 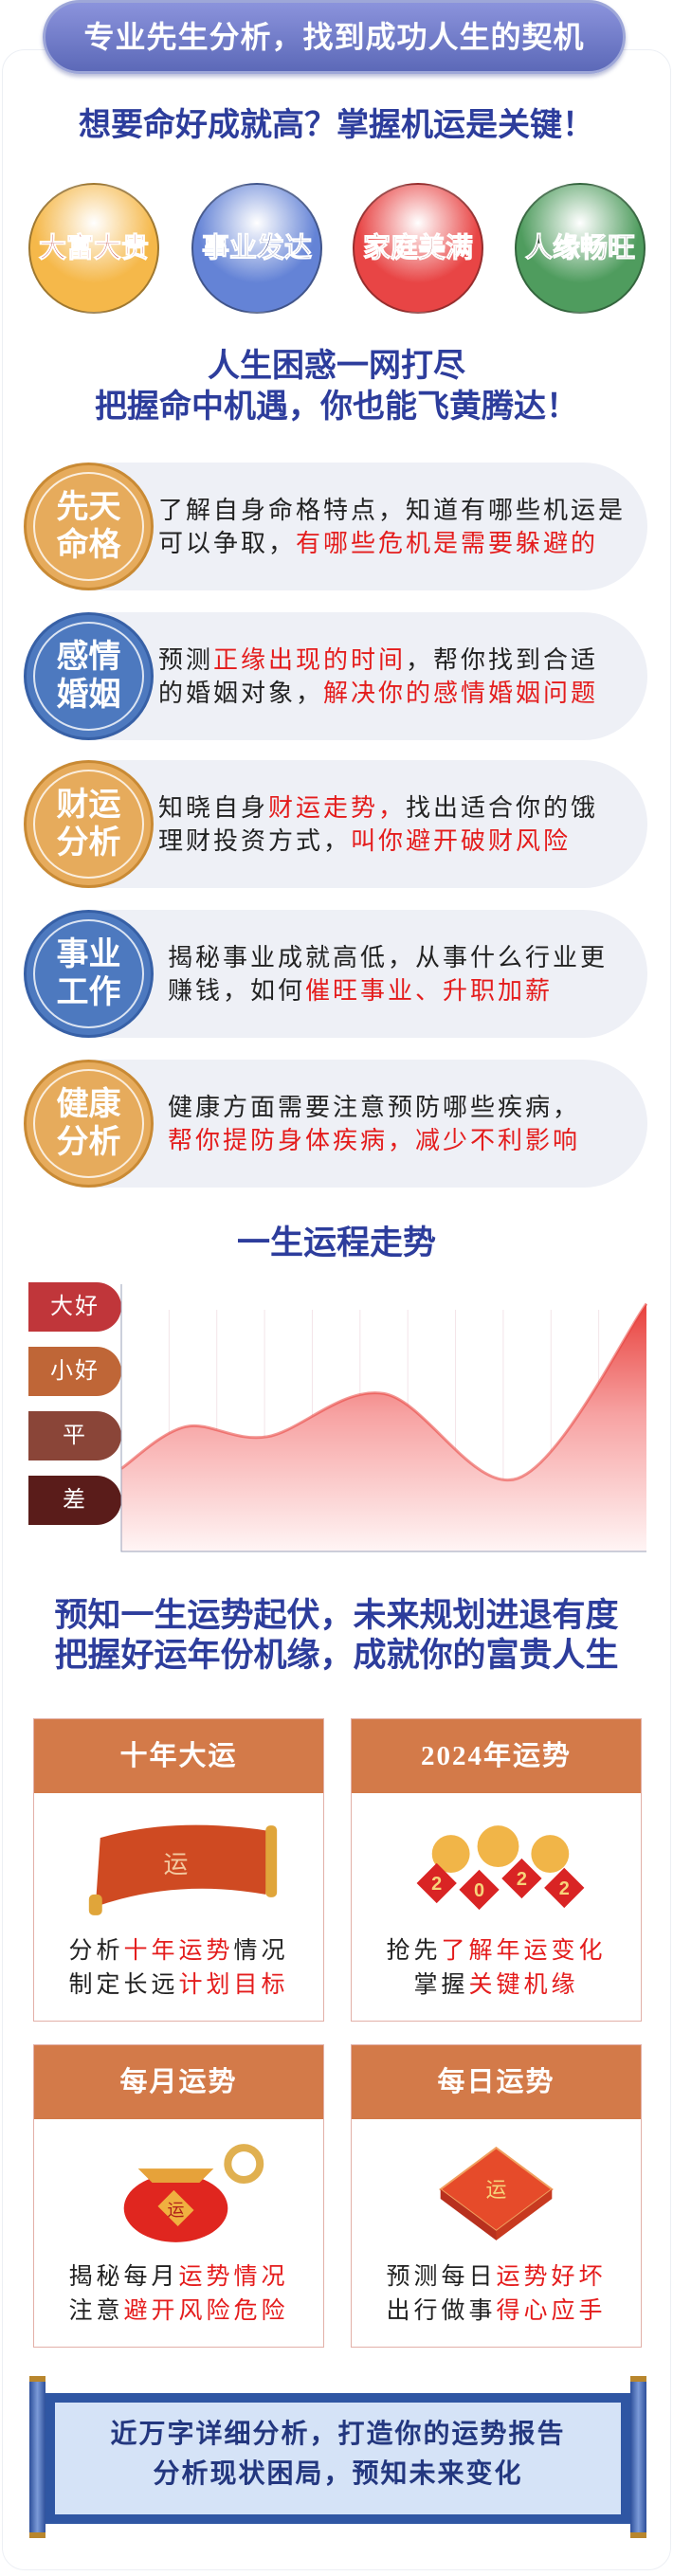 I want to click on card-month-fortune: 每月运势 运 揭秘每月运势情况 注意避开风险危险, so click(x=178, y=2196).